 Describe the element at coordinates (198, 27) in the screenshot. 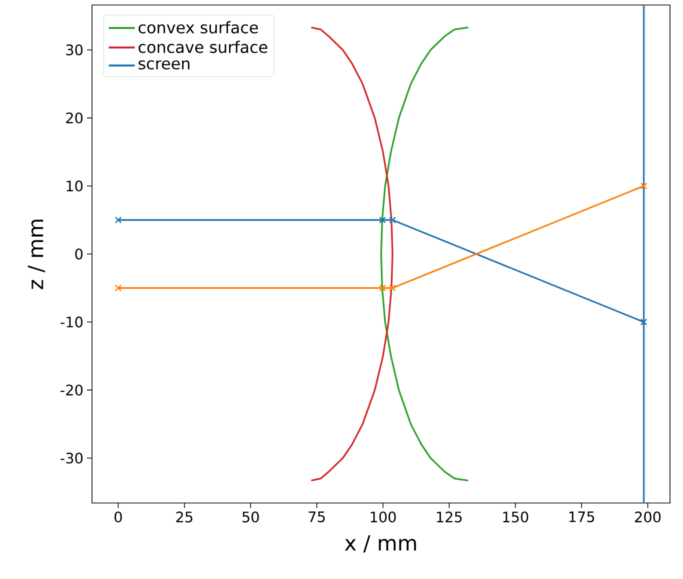

I see `legend-label: convex surface` at that location.